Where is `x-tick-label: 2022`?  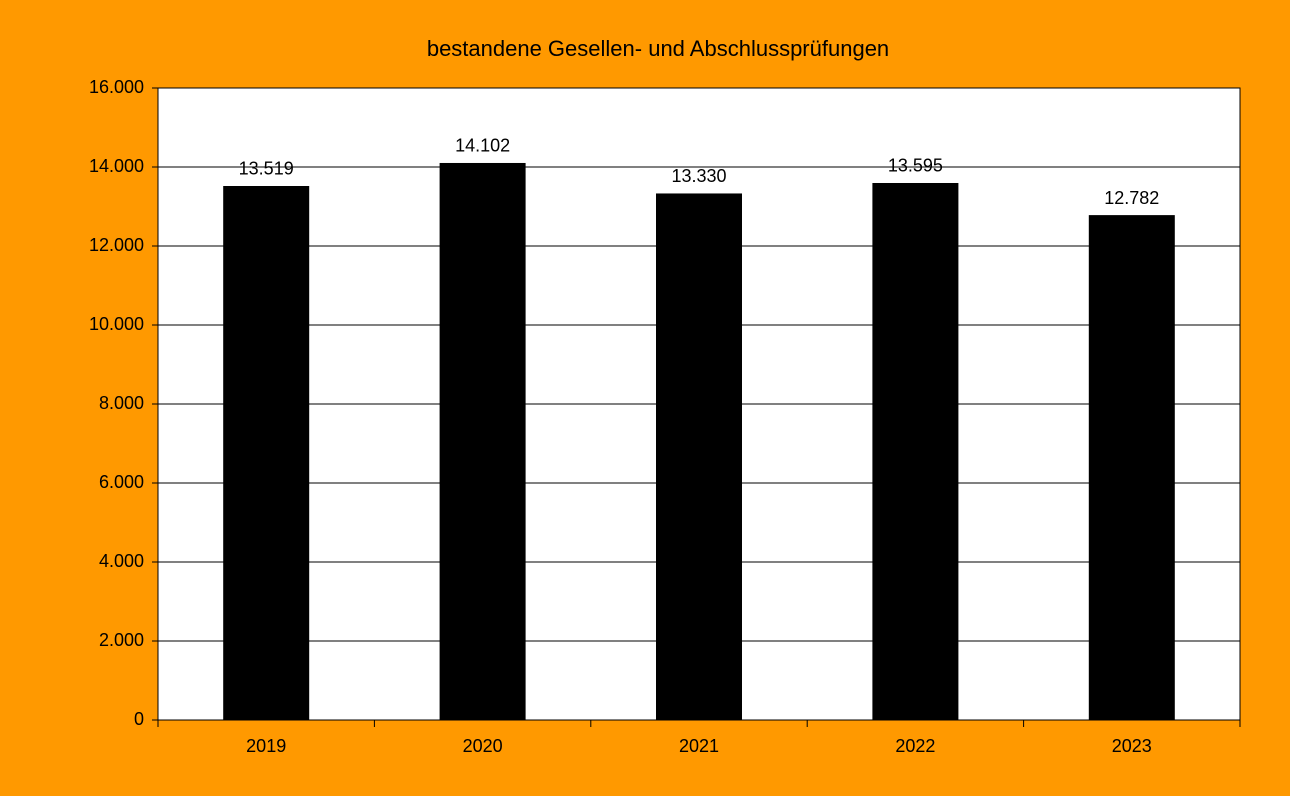
x-tick-label: 2022 is located at coordinates (915, 746).